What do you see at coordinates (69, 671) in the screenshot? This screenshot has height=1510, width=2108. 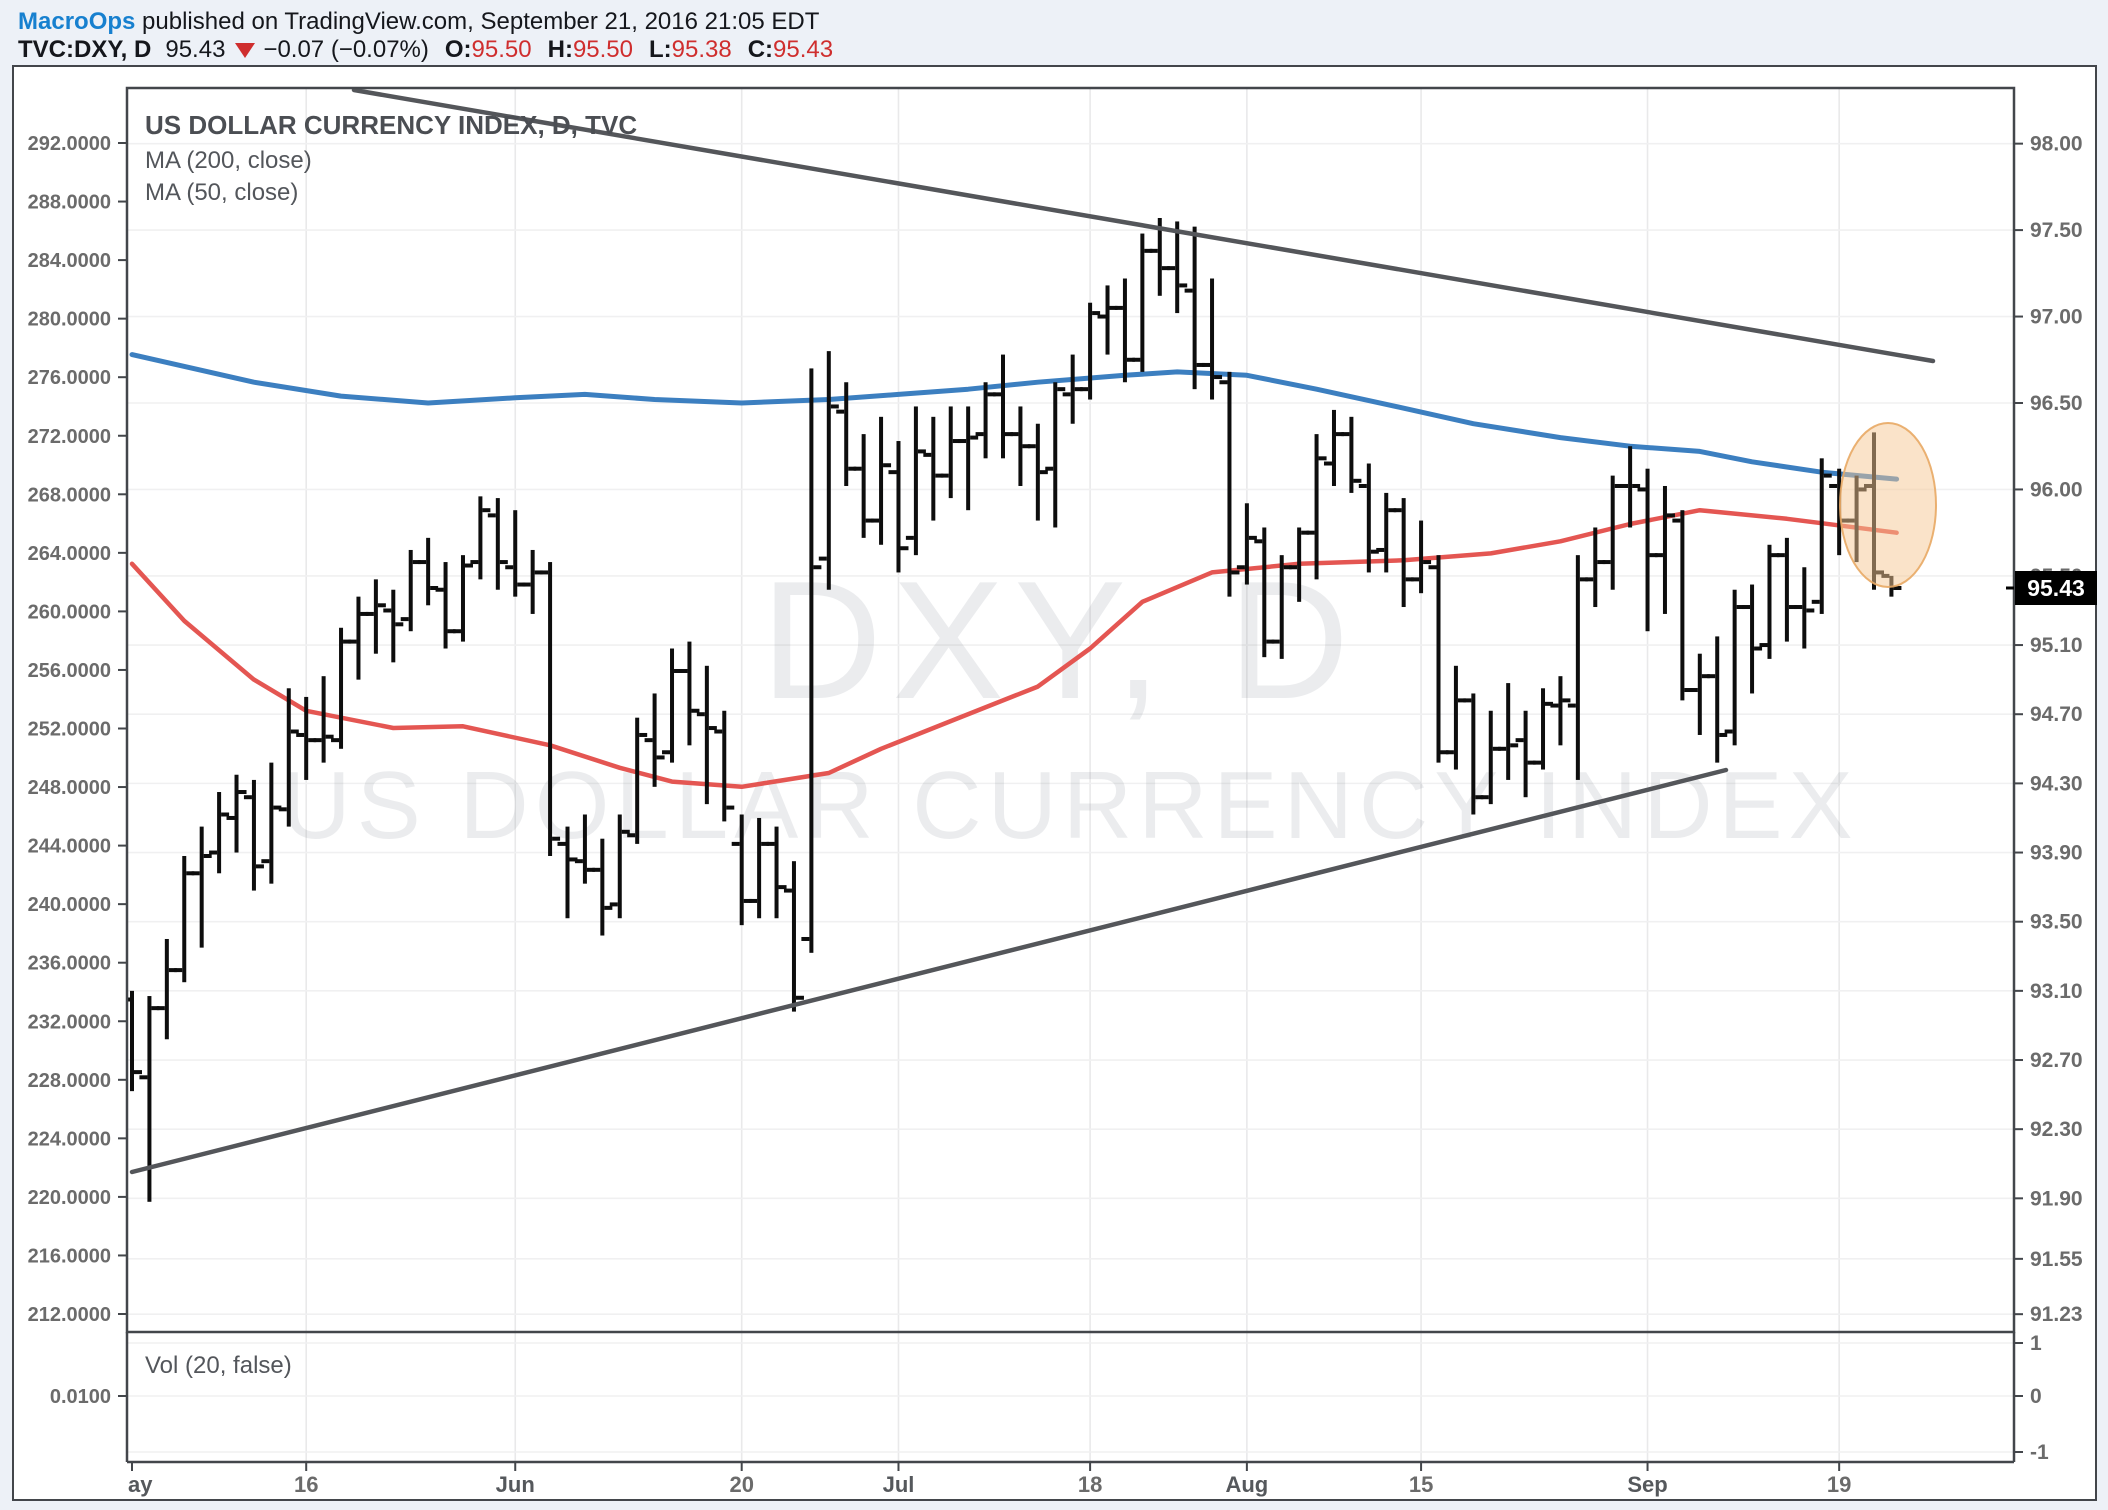 I see `svg-text: 256.0000` at bounding box center [69, 671].